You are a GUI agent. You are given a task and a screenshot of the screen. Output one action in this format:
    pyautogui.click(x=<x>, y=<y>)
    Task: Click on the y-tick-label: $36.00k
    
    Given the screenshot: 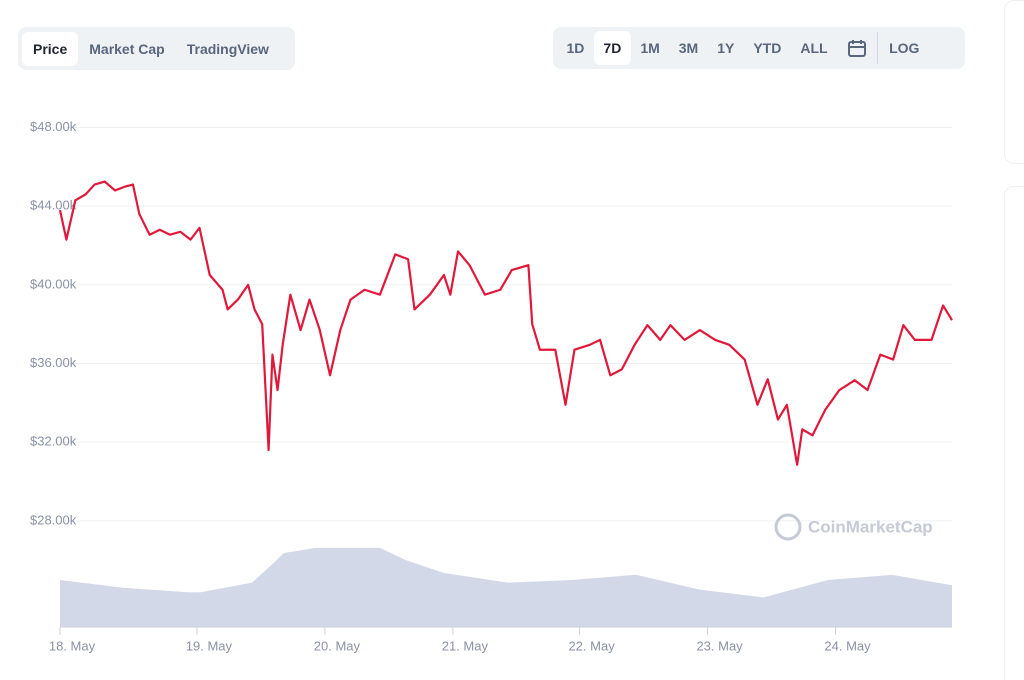 What is the action you would take?
    pyautogui.click(x=53, y=362)
    